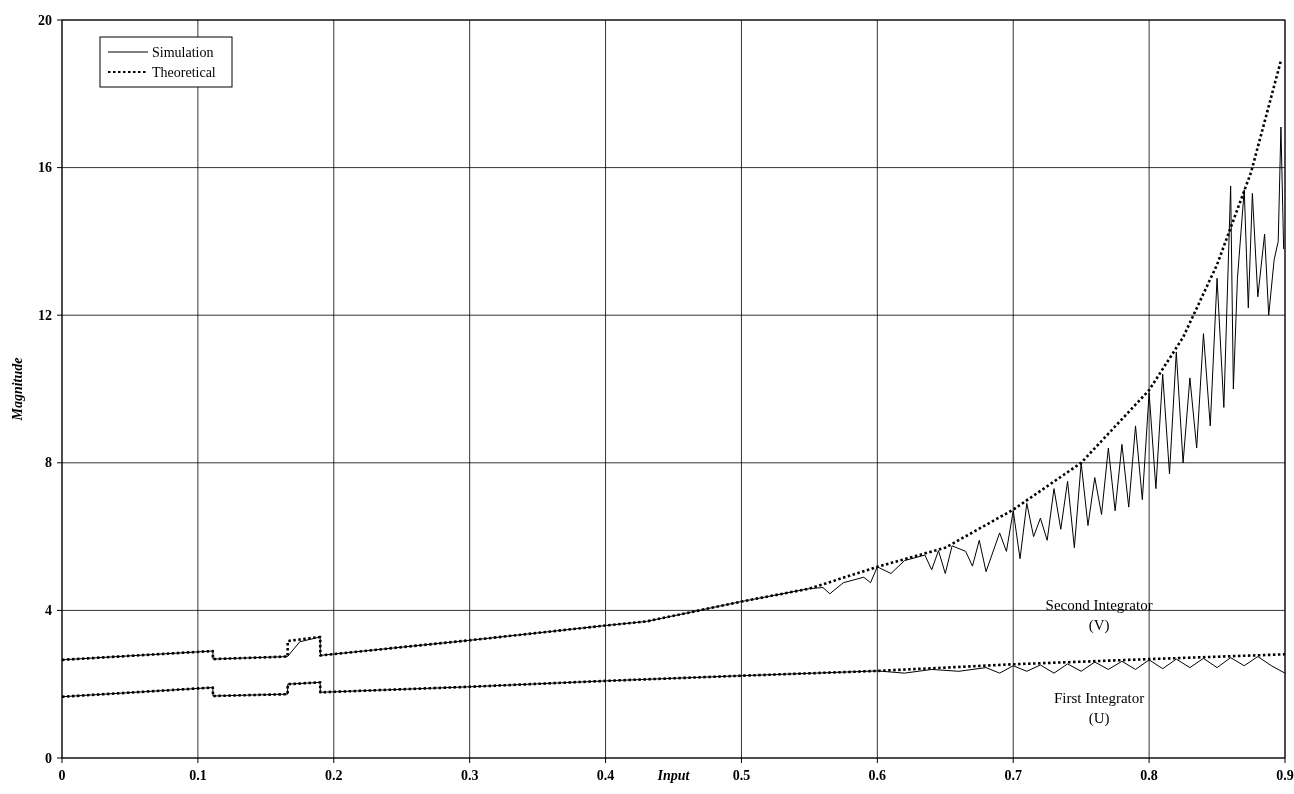 The height and width of the screenshot is (794, 1294). I want to click on y-tick-label: 0, so click(48, 758).